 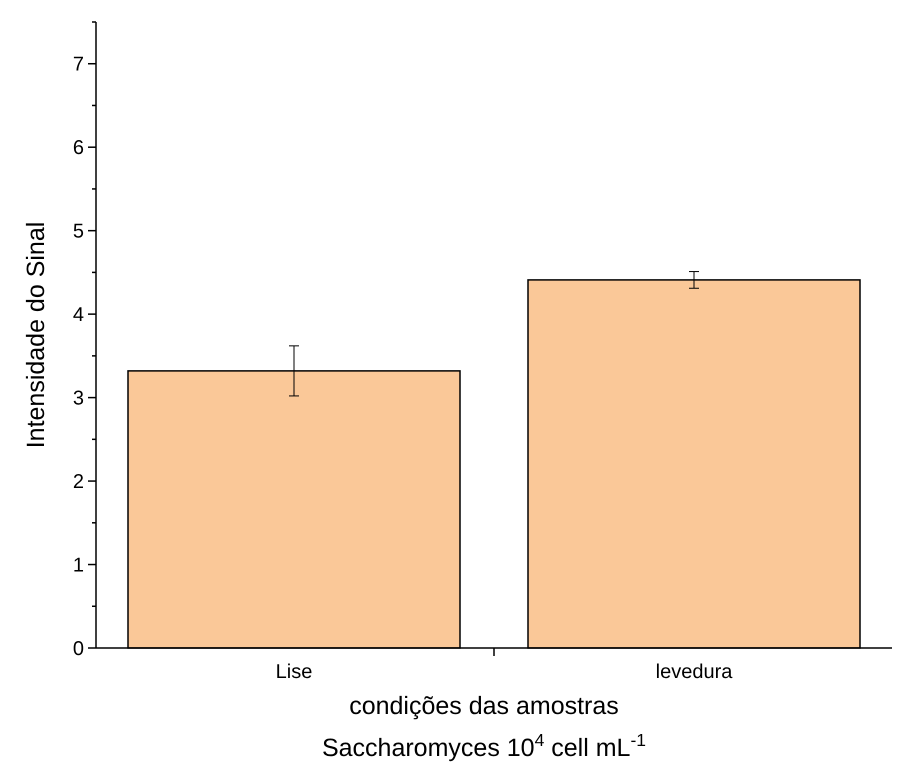 I want to click on y-axis-title: Intensidade do Sinal, so click(x=36, y=335).